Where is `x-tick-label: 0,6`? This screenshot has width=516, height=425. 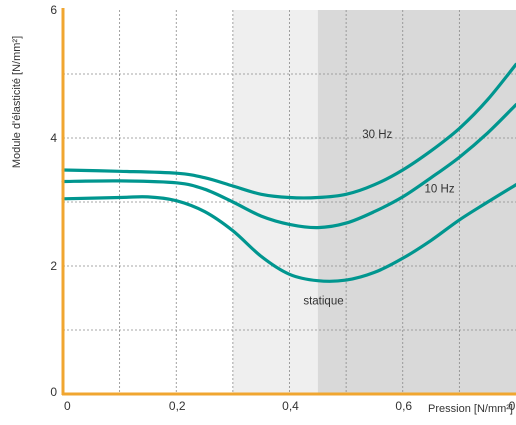
x-tick-label: 0,6 is located at coordinates (403, 406).